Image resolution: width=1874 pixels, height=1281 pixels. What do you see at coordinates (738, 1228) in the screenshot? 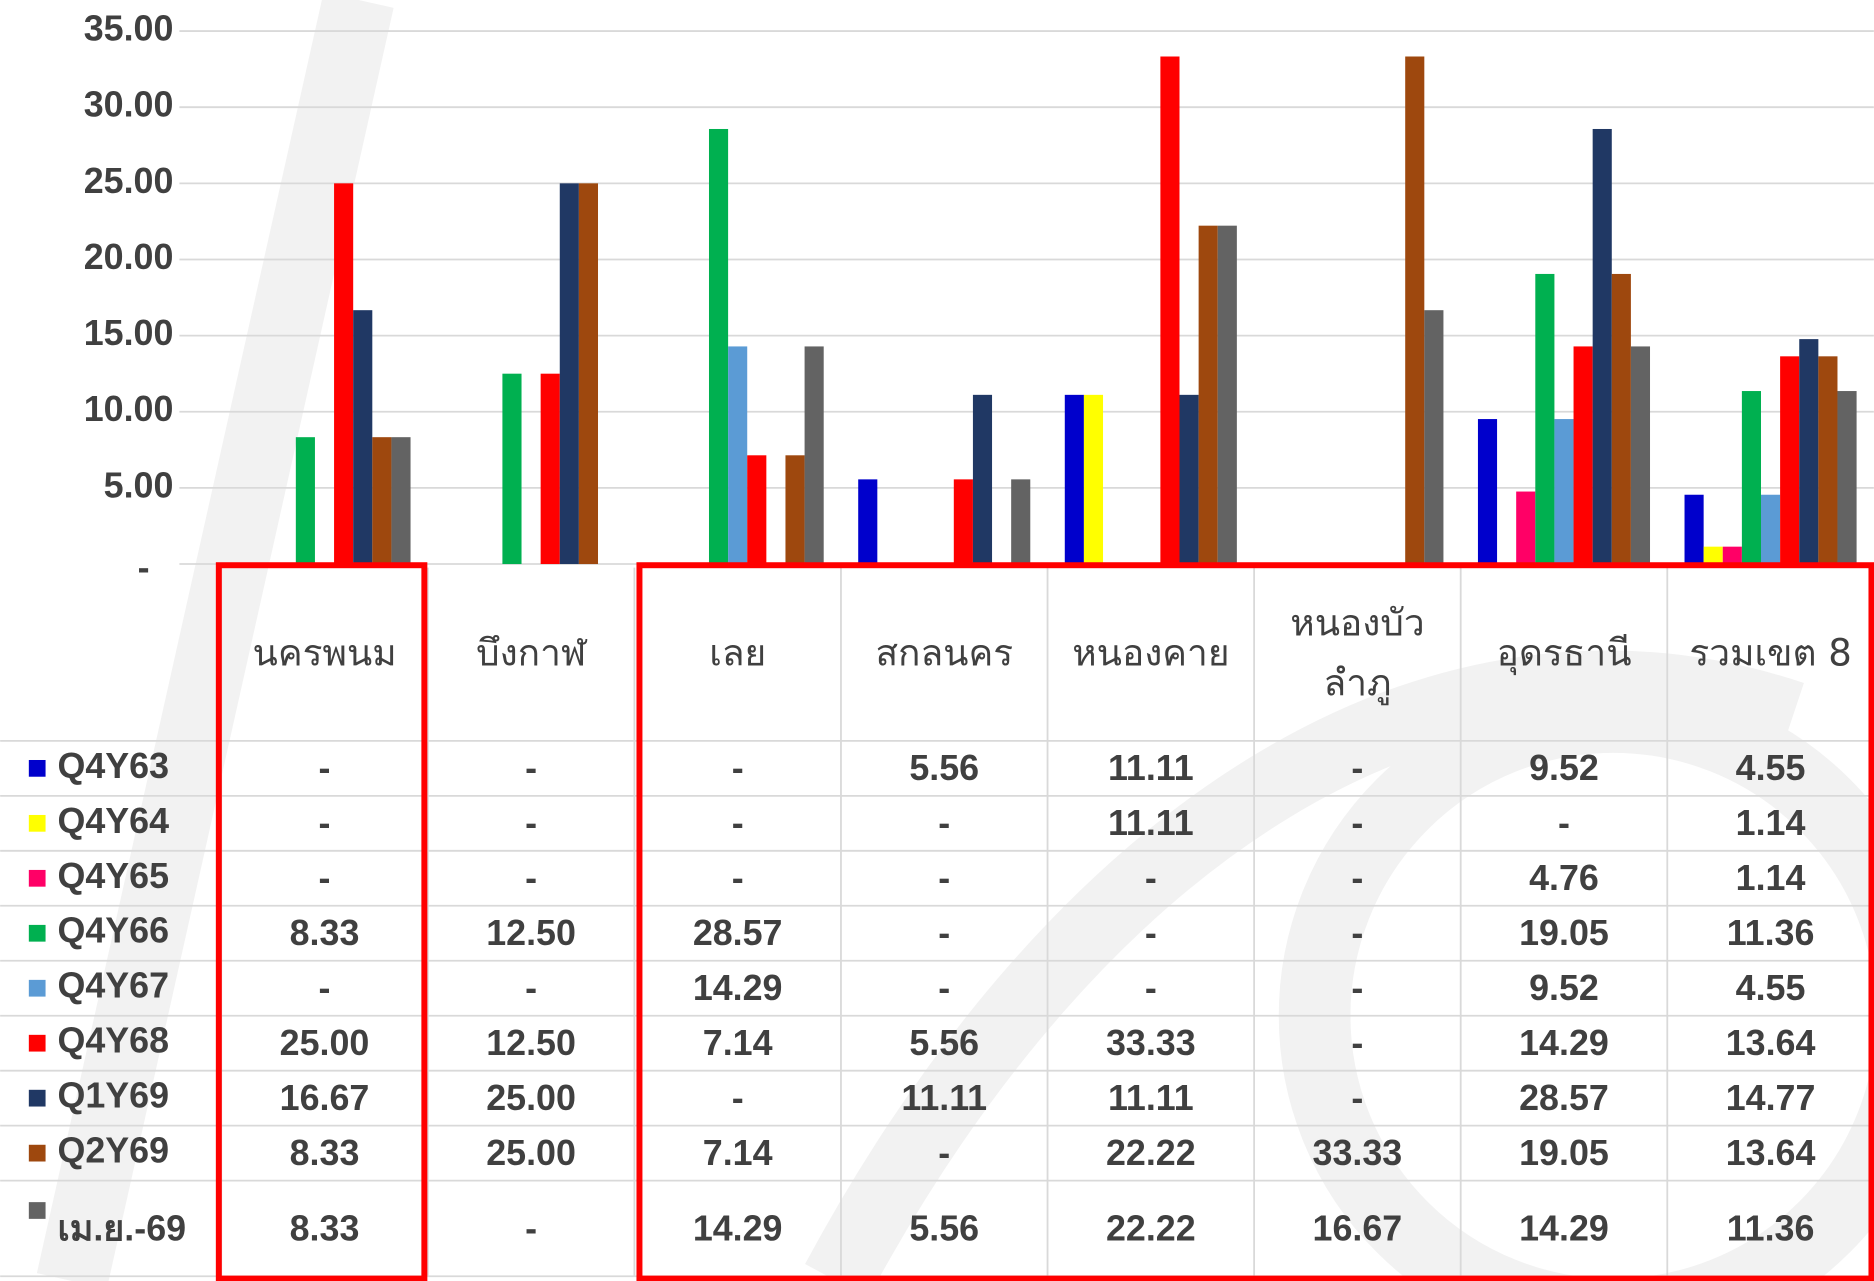
I see `table-cell: 14.29` at bounding box center [738, 1228].